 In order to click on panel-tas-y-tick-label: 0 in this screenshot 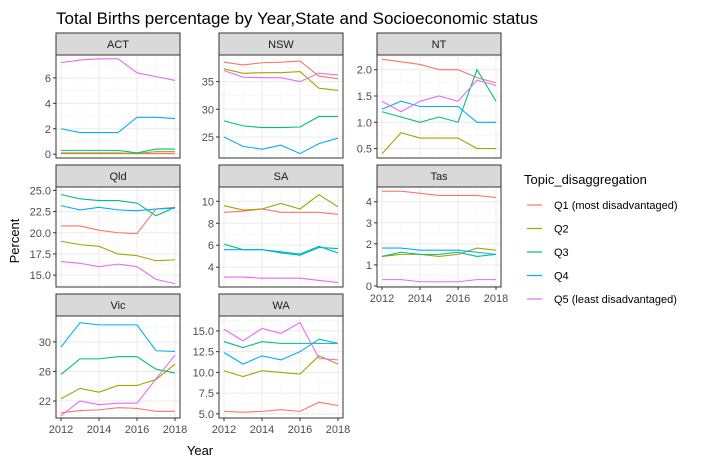, I will do `click(369, 287)`.